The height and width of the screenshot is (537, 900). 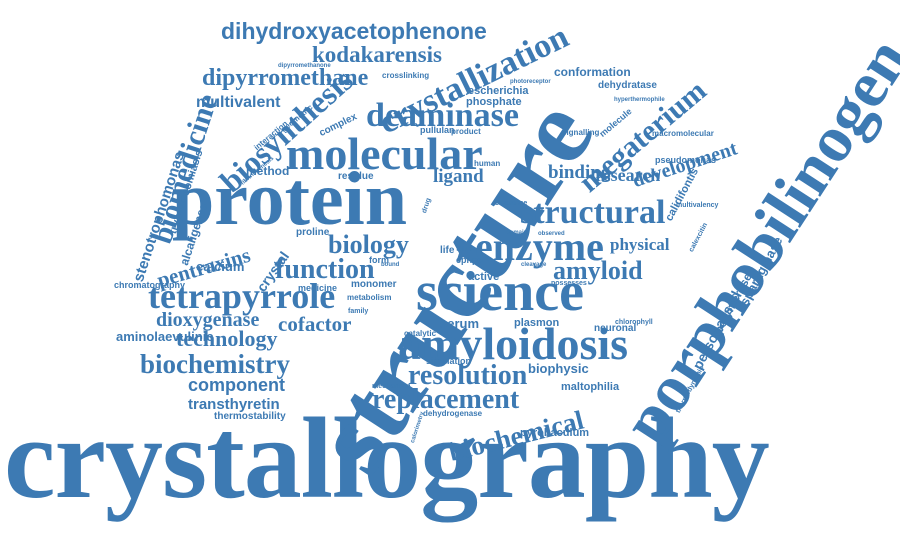 What do you see at coordinates (593, 212) in the screenshot?
I see `word-structural: structural` at bounding box center [593, 212].